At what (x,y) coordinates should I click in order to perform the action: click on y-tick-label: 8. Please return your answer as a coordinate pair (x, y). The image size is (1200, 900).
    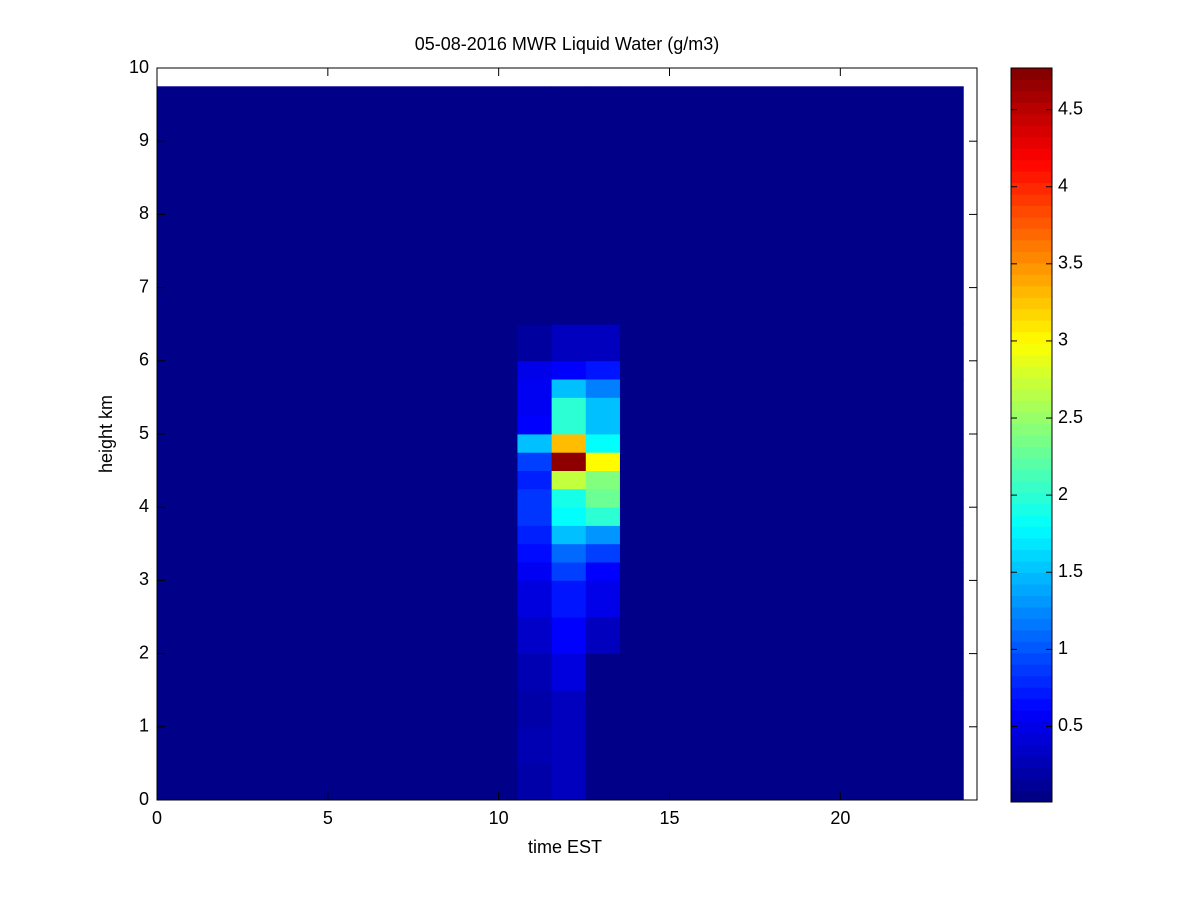
    Looking at the image, I should click on (144, 213).